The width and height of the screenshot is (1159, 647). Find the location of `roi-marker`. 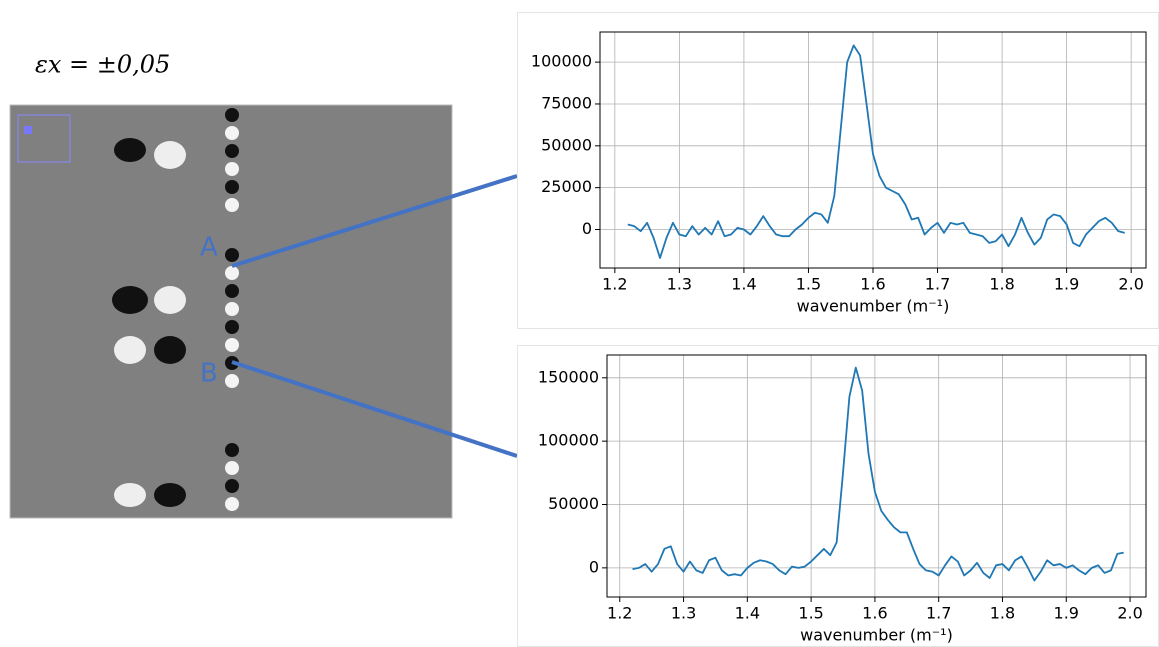

roi-marker is located at coordinates (28, 130).